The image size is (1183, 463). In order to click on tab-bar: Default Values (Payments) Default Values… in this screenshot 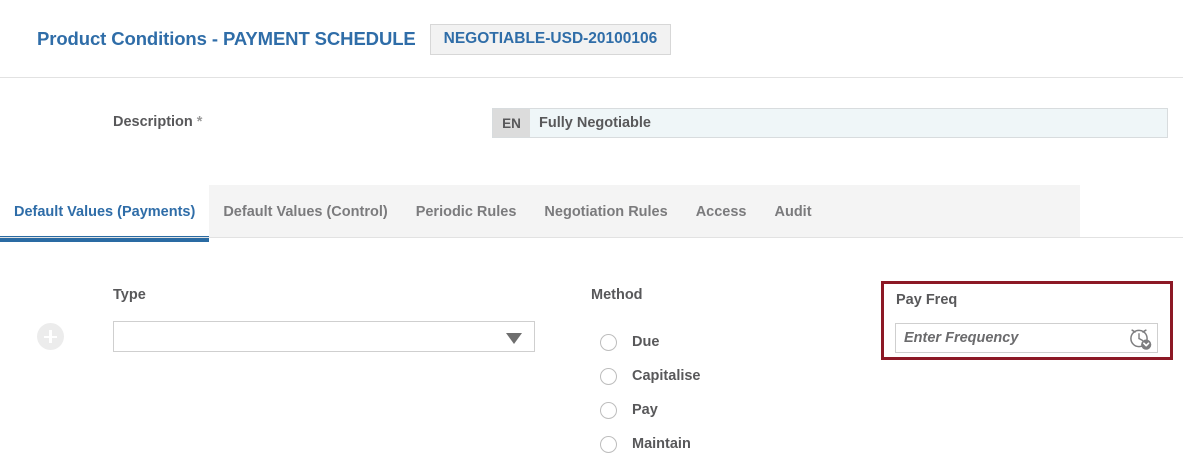, I will do `click(591, 214)`.